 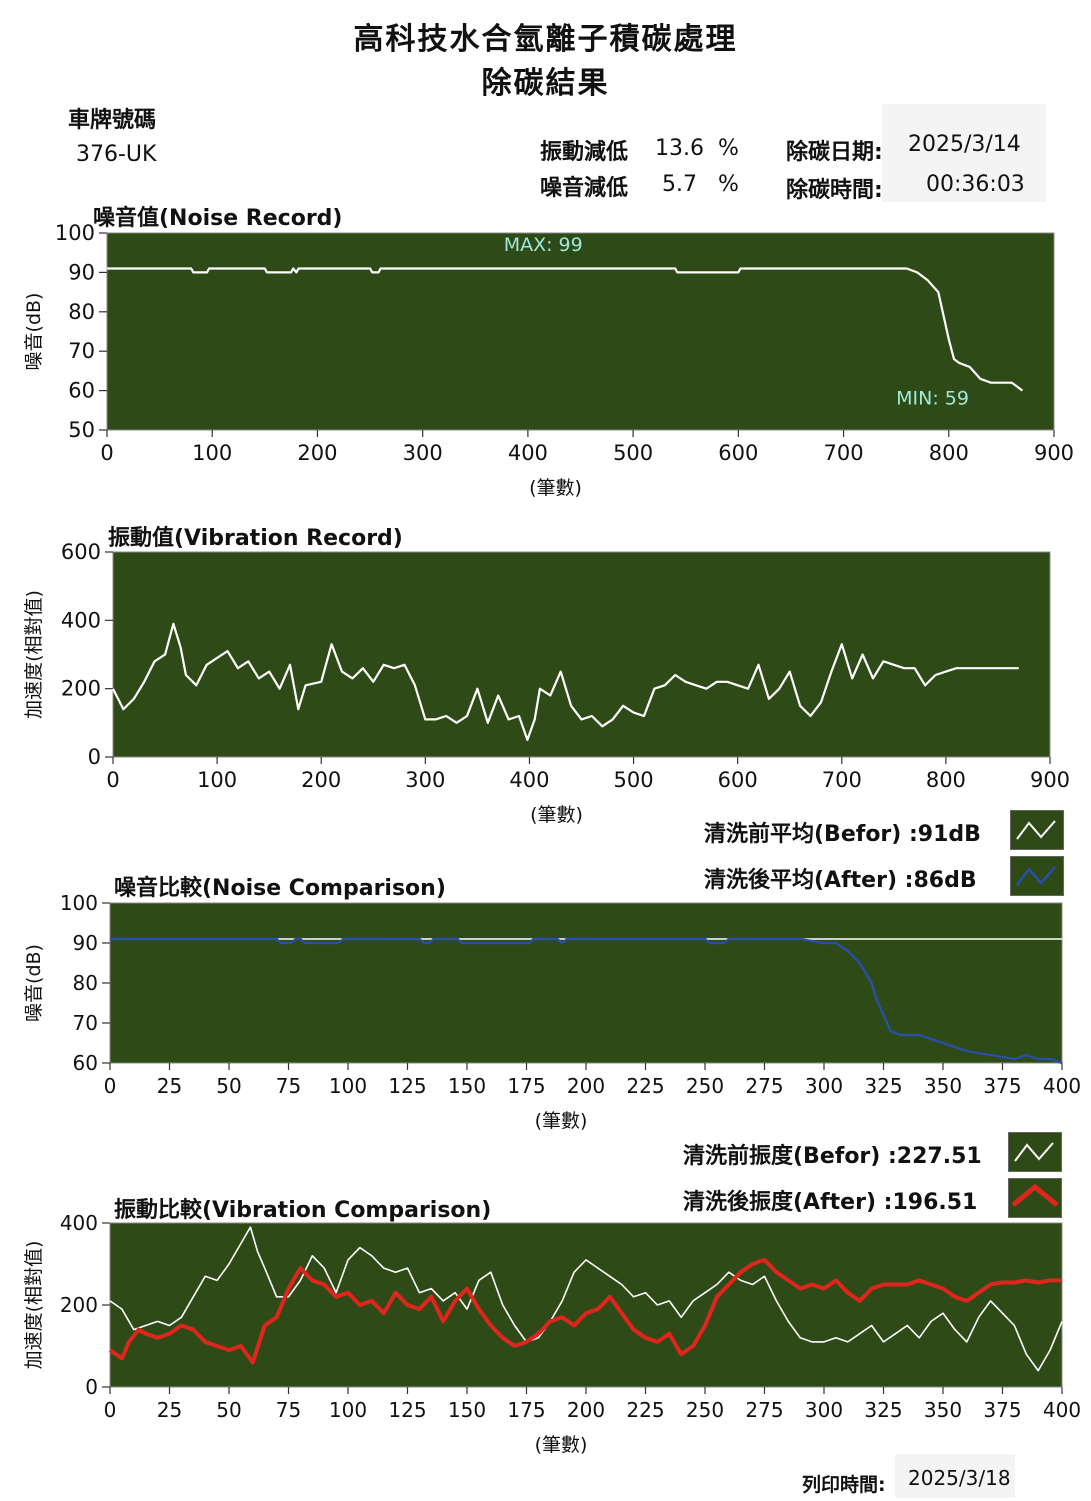 I want to click on print-box, so click(x=955, y=1476).